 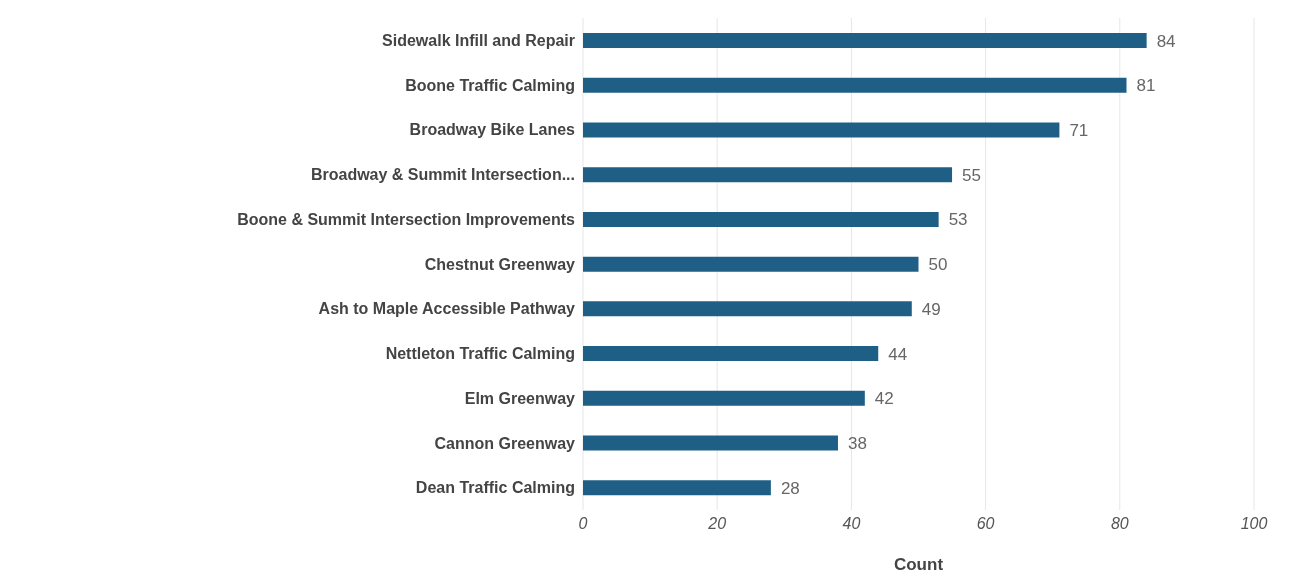 I want to click on y-tick-label: Boone Traffic Calming, so click(x=490, y=85).